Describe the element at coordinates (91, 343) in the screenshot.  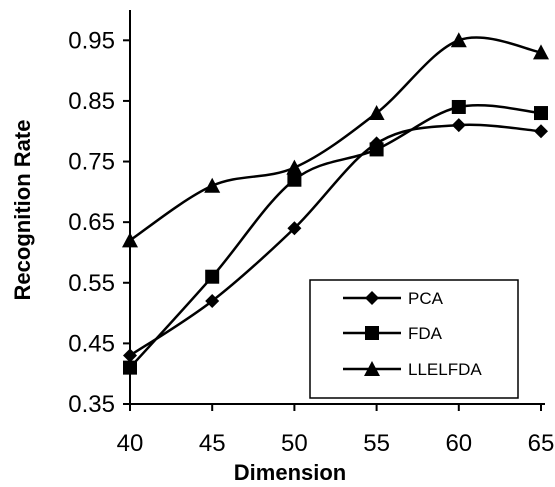
I see `y-tick-label: 0.45` at that location.